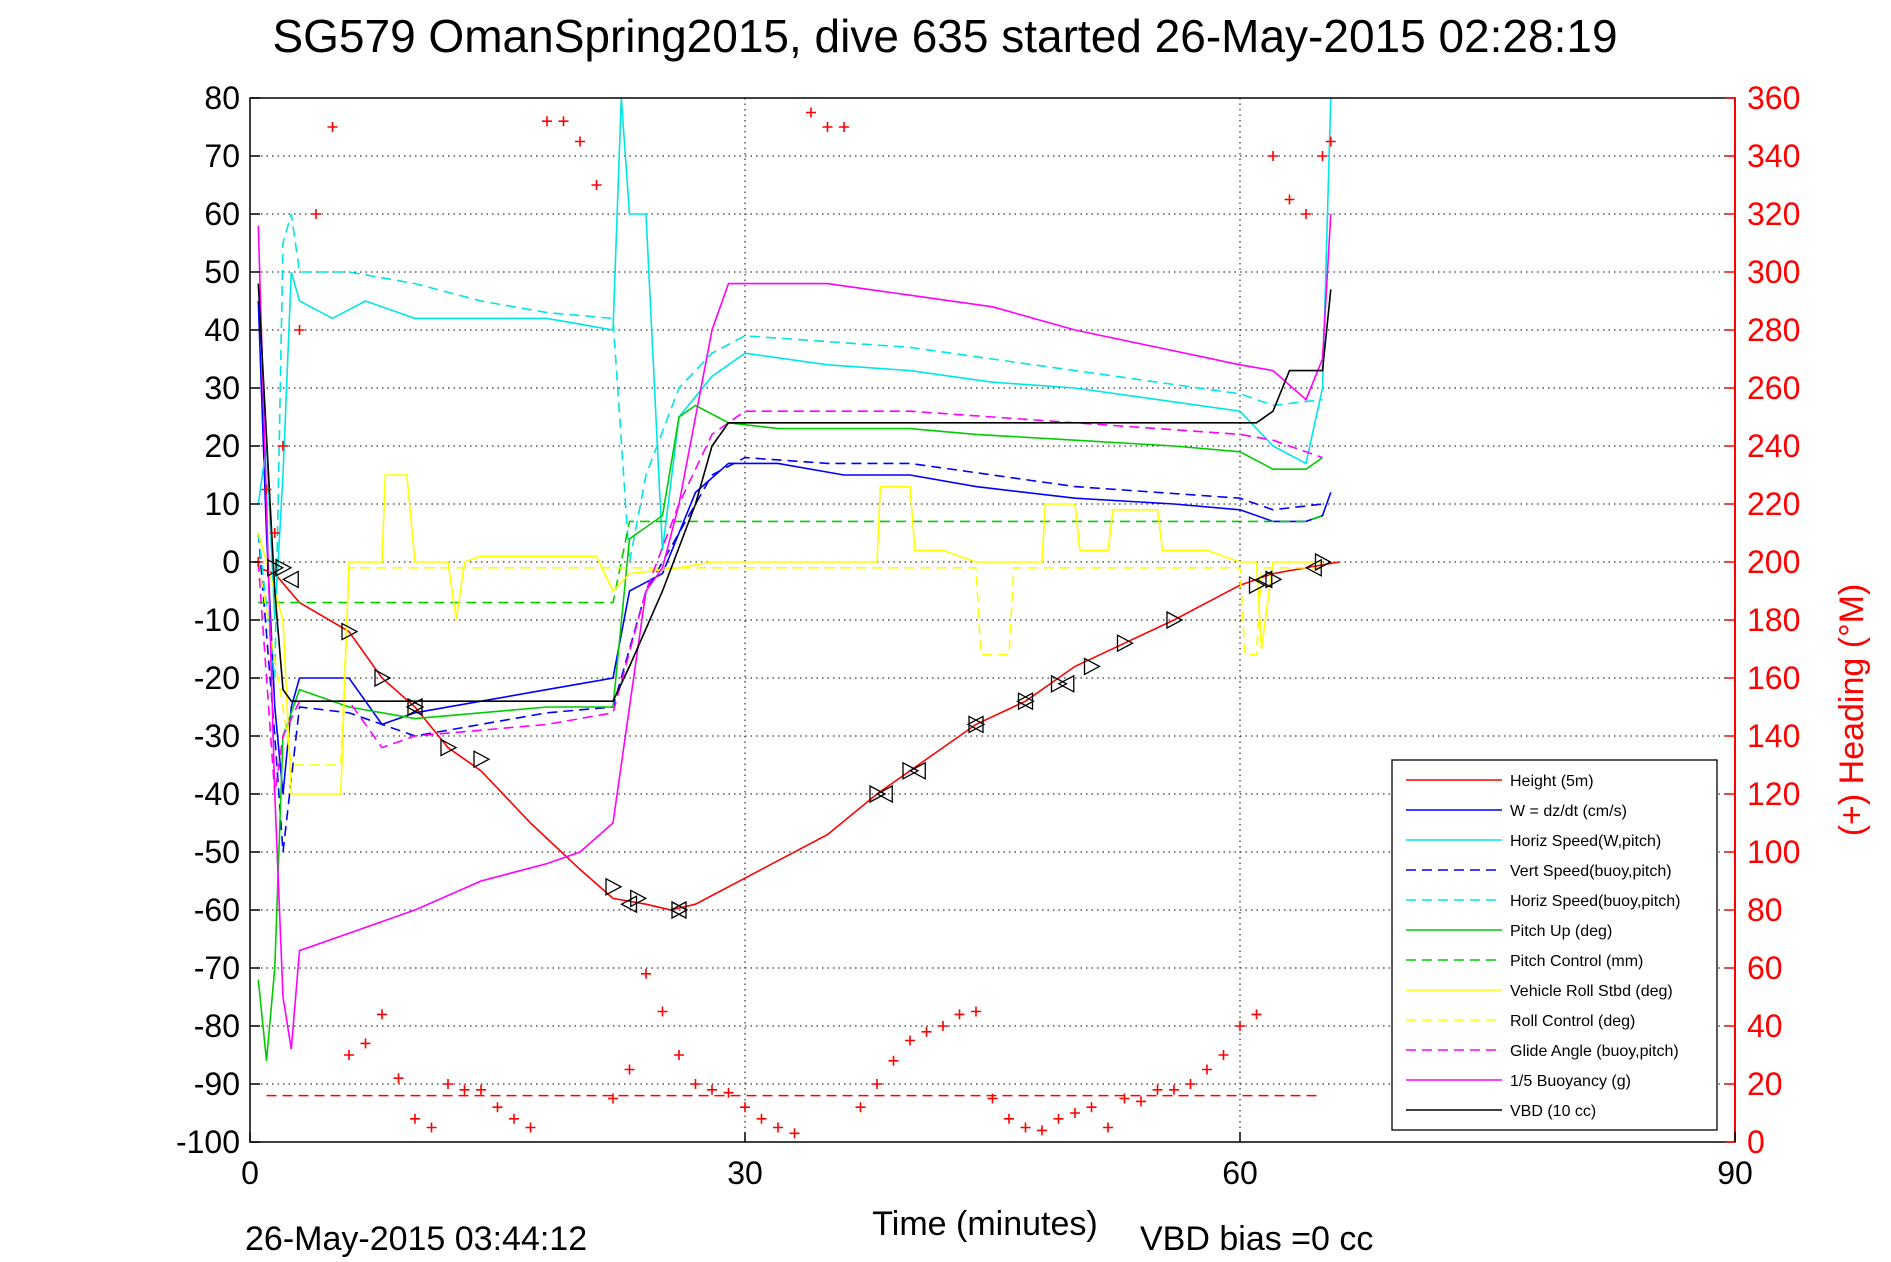 This screenshot has width=1891, height=1262. I want to click on y-tick-label: -70, so click(217, 968).